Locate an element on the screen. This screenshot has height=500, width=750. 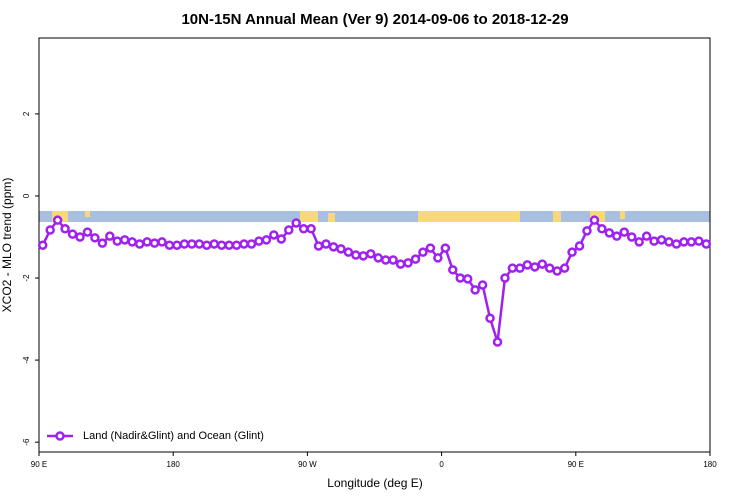
y-tick-label: 2 is located at coordinates (26, 113).